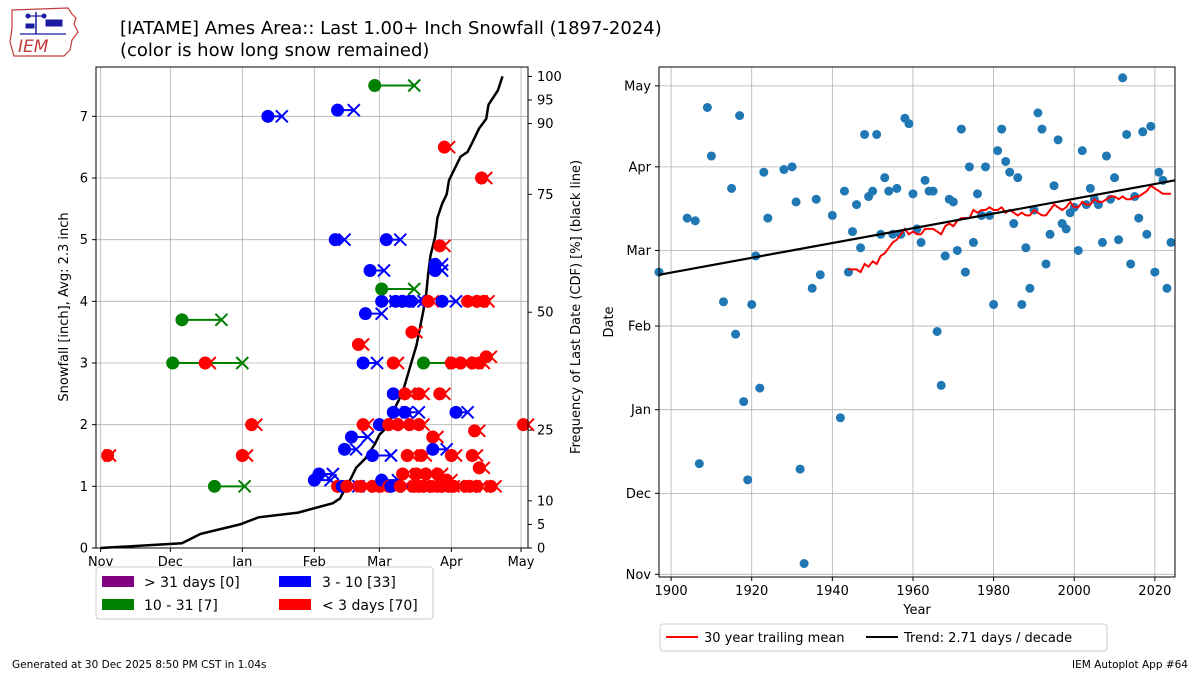 This screenshot has width=1200, height=675. What do you see at coordinates (84, 240) in the screenshot?
I see `left-y-tick-label: 5` at bounding box center [84, 240].